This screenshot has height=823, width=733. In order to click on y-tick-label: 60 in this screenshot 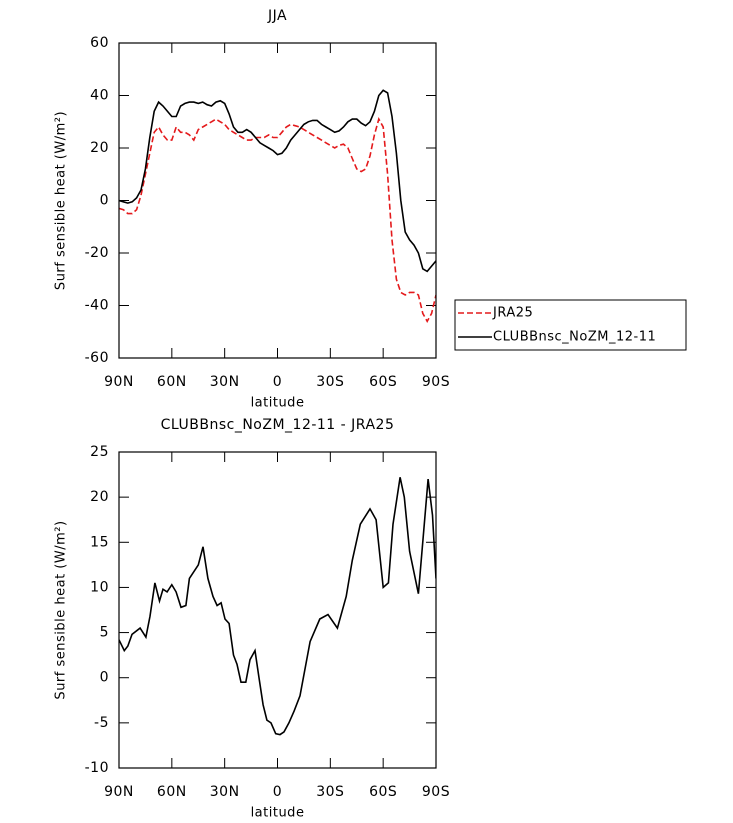, I will do `click(99, 43)`.